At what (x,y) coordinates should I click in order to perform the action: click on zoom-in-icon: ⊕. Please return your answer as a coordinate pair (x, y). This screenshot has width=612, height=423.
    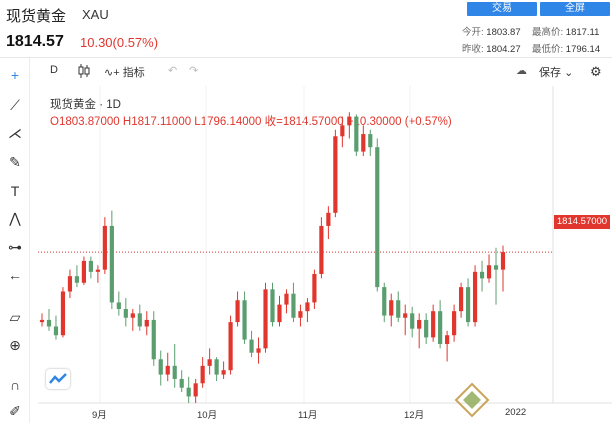
    Looking at the image, I should click on (15, 345).